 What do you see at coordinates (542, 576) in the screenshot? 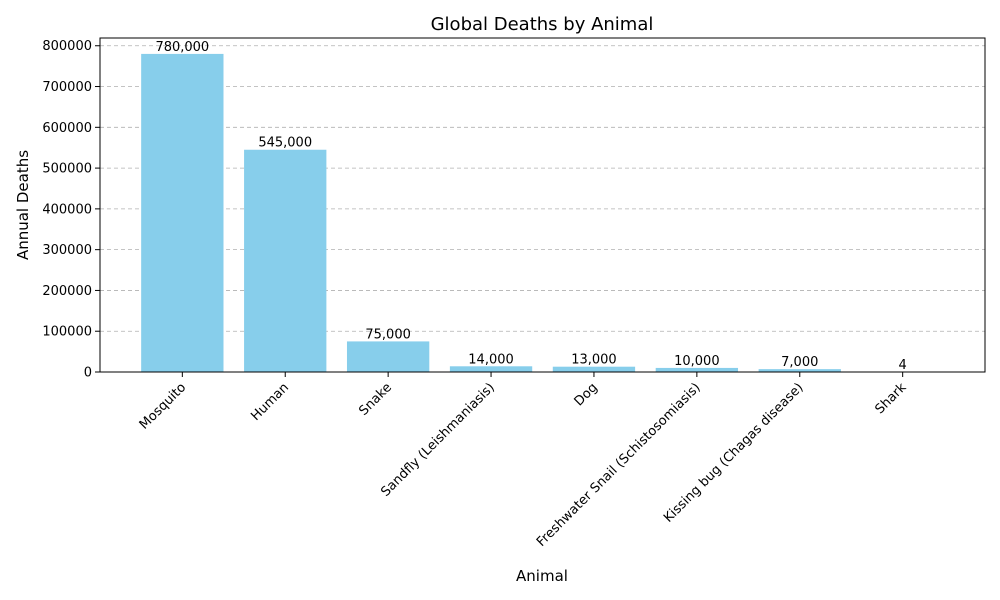
I see `x-axis-label: Animal` at bounding box center [542, 576].